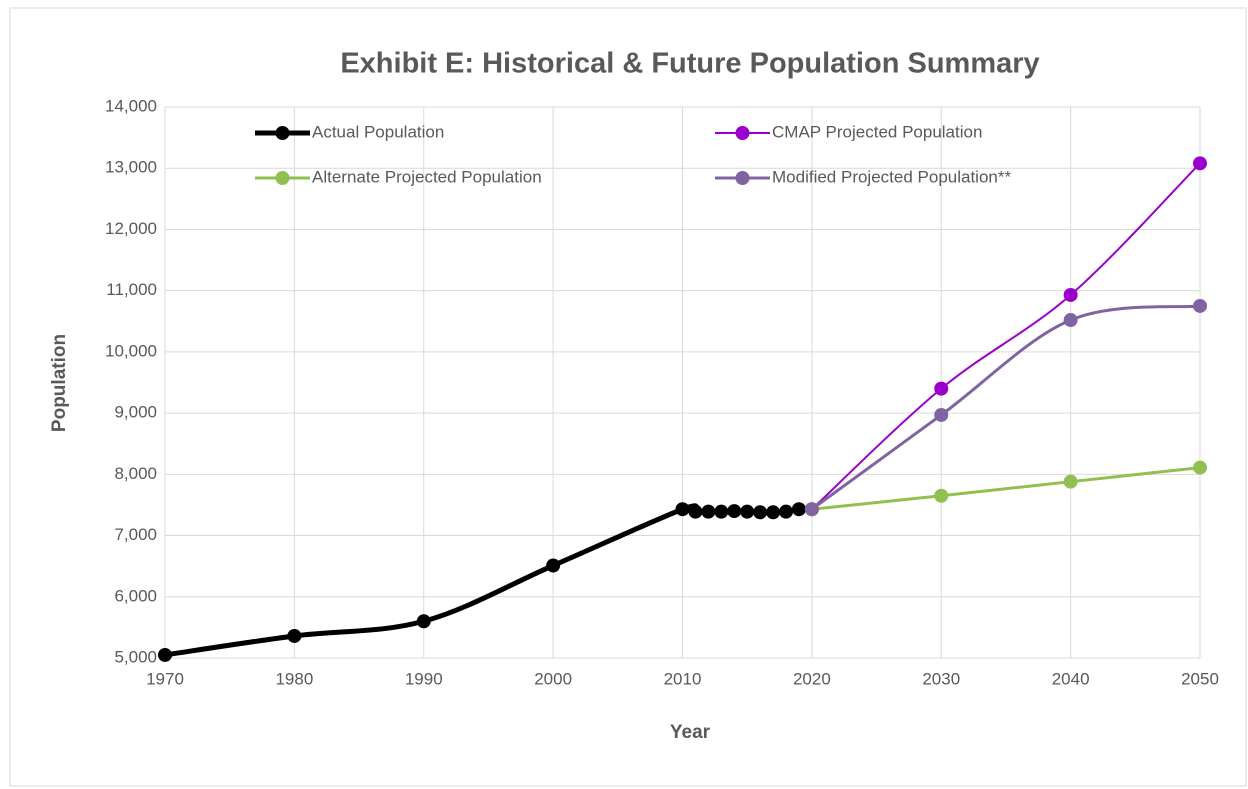 The image size is (1248, 789). Describe the element at coordinates (941, 678) in the screenshot. I see `x-tick-label: 2030` at that location.